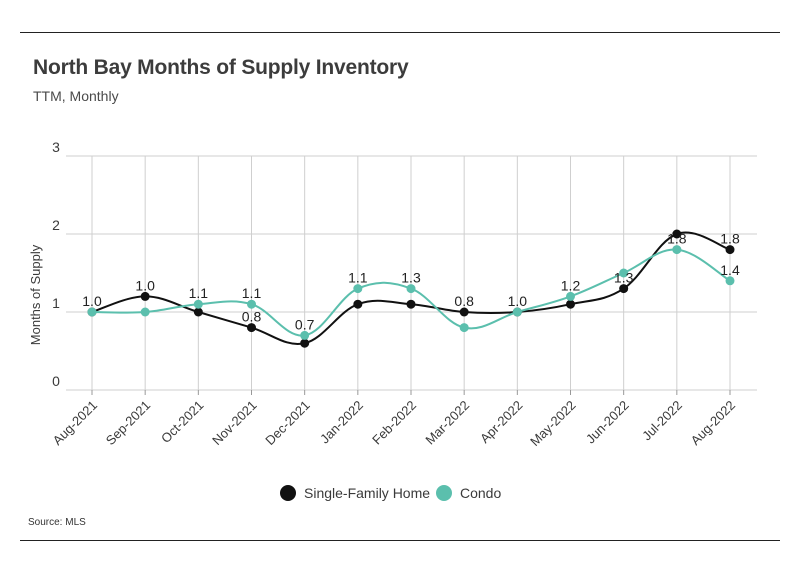 Image resolution: width=799 pixels, height=575 pixels. I want to click on source-note: Source: MLS, so click(57, 522).